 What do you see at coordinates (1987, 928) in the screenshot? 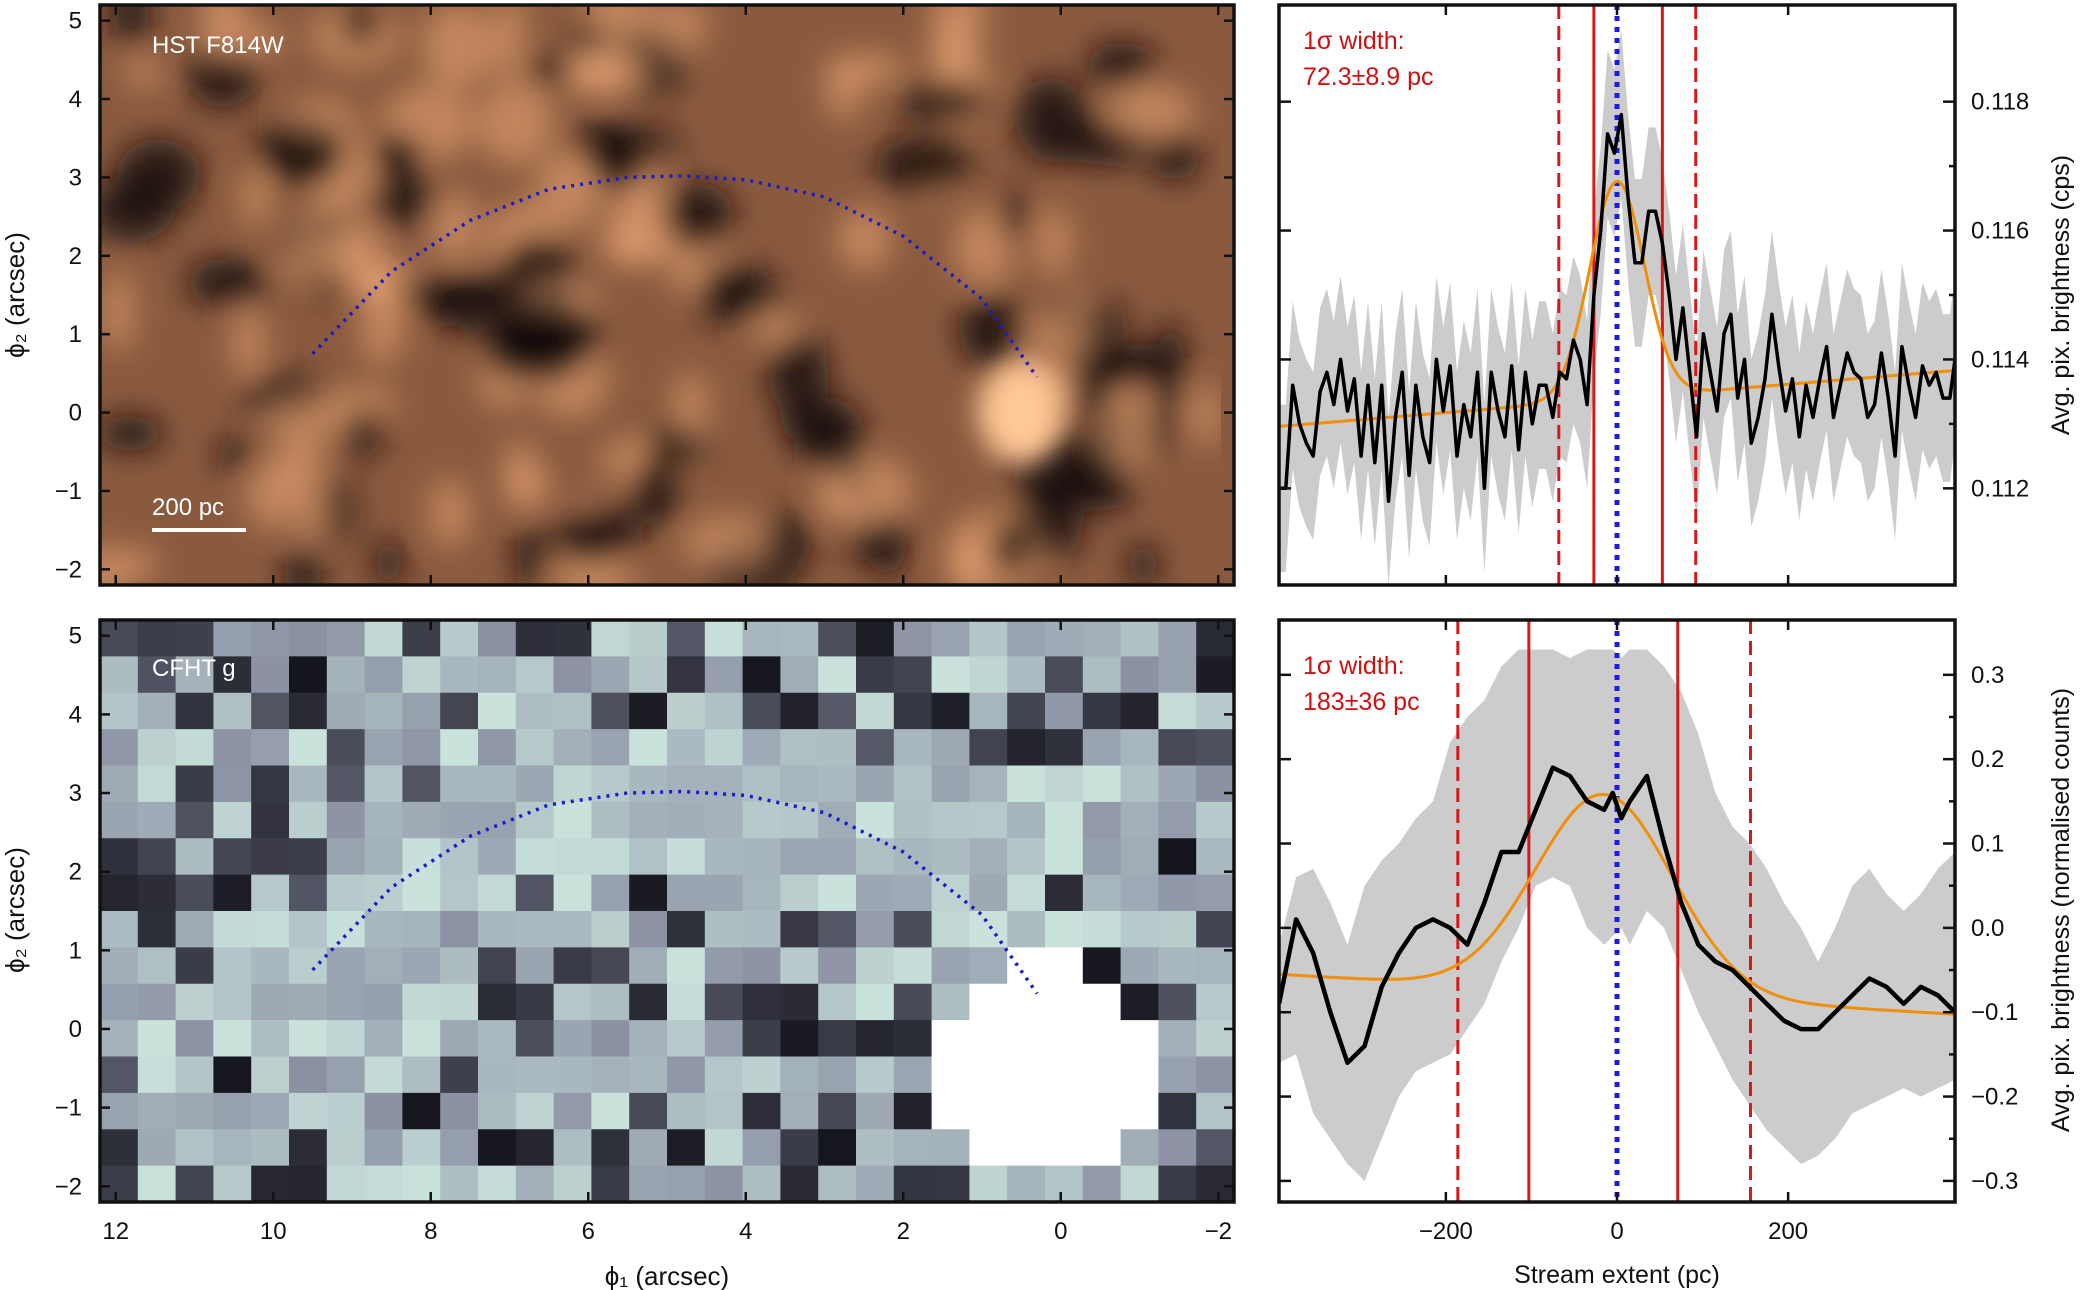
I see `y-tick-label: 0.0` at bounding box center [1987, 928].